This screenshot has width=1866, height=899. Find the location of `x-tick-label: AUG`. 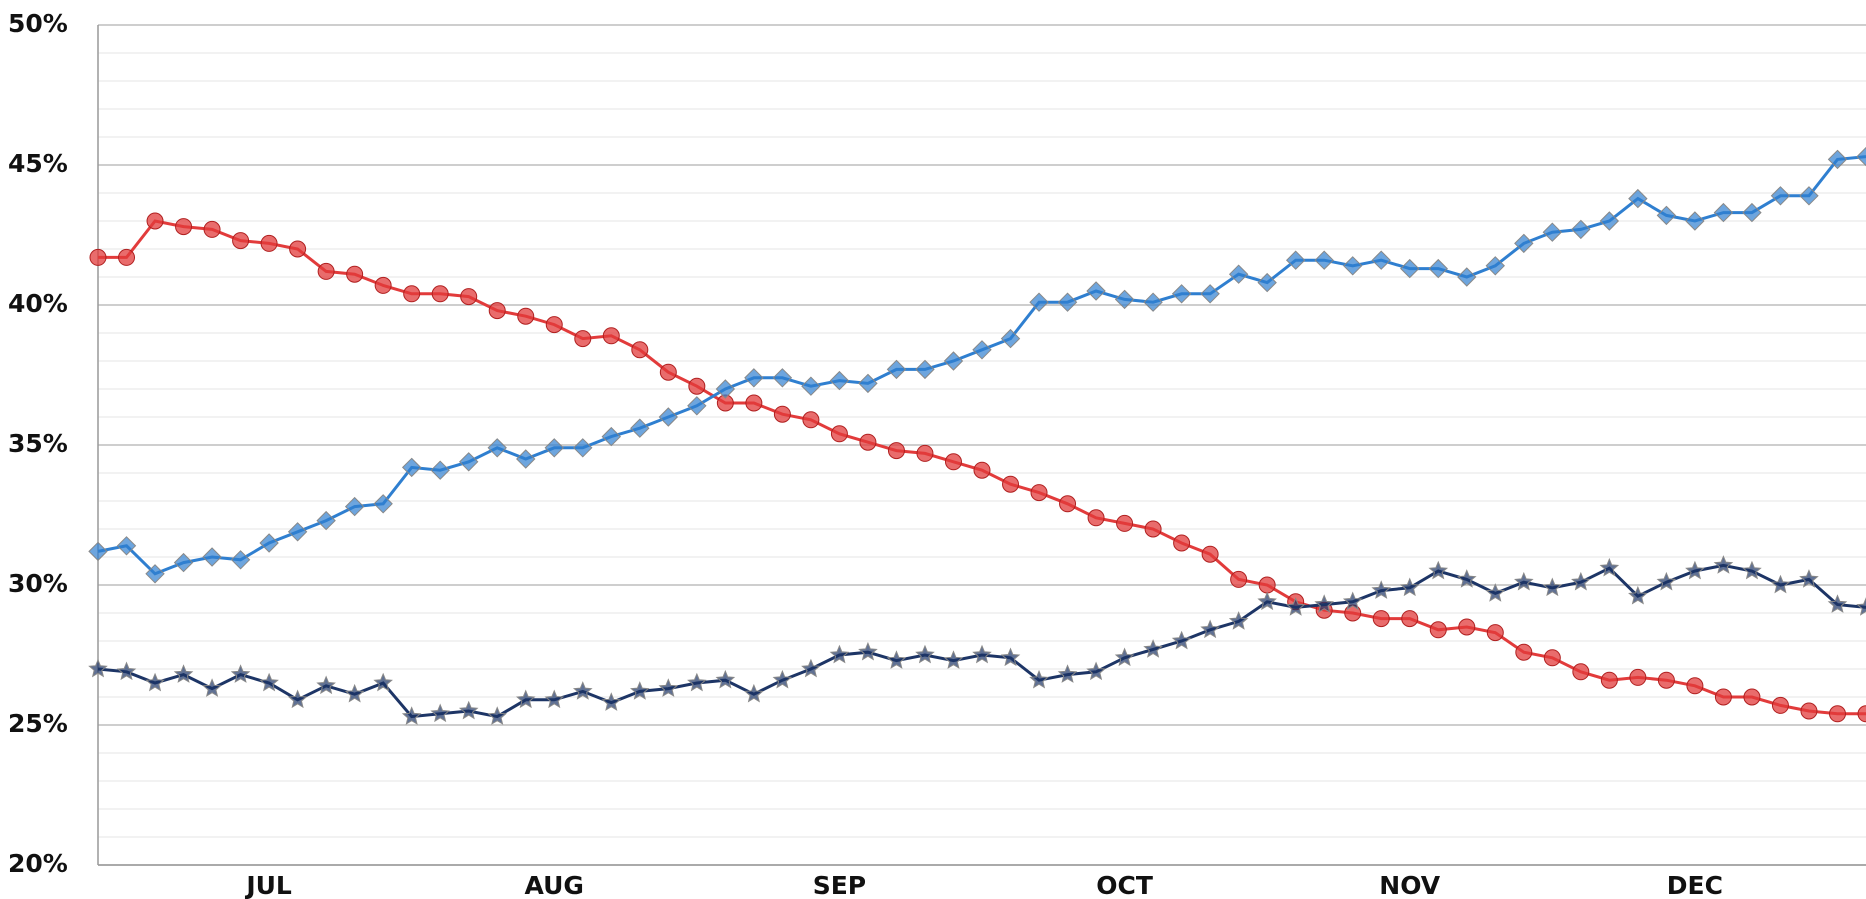

x-tick-label: AUG is located at coordinates (554, 885).